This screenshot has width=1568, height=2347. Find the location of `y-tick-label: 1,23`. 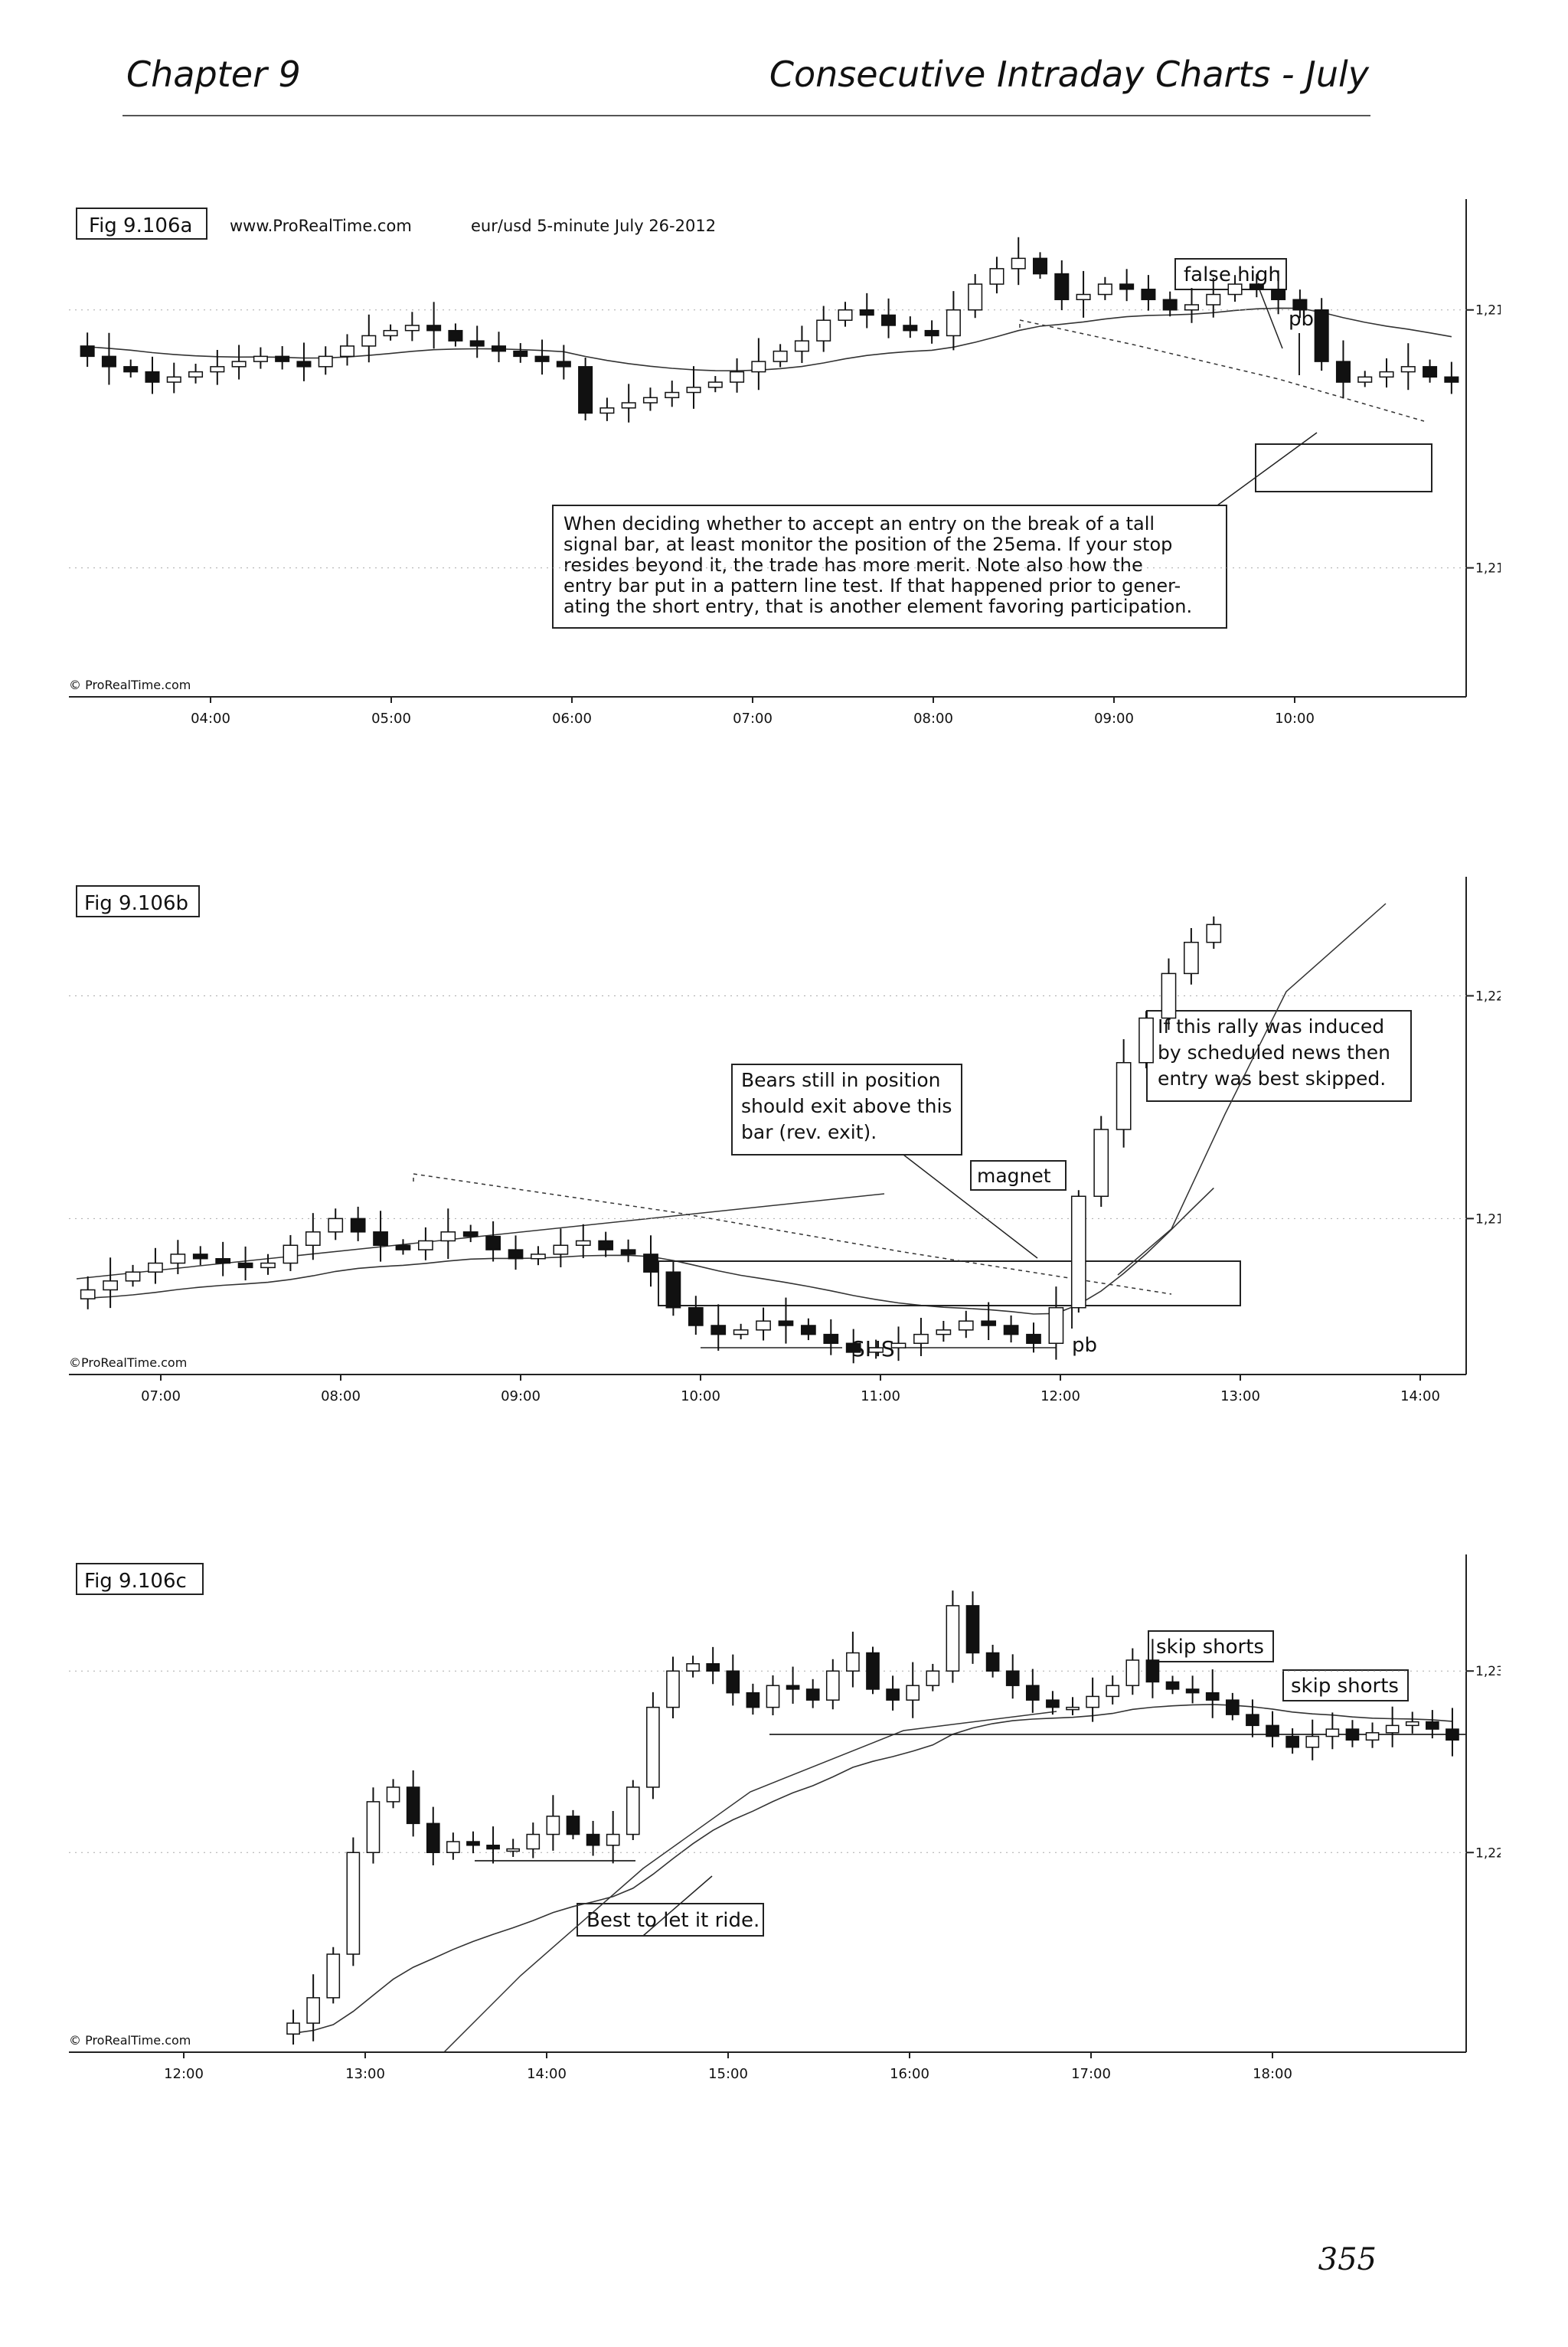

y-tick-label: 1,23 is located at coordinates (1488, 1671).